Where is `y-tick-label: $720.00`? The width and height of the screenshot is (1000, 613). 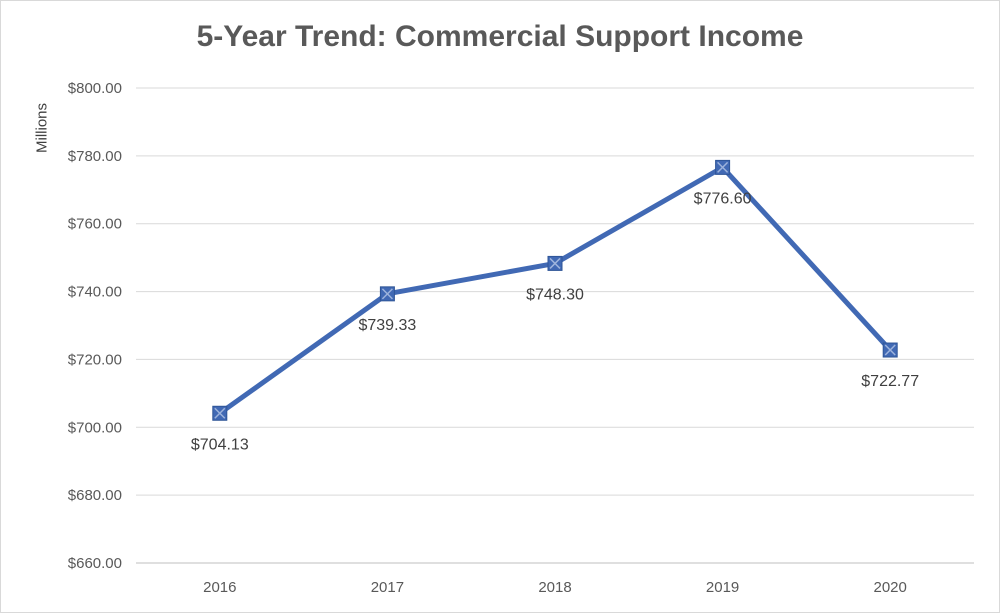 y-tick-label: $720.00 is located at coordinates (95, 359).